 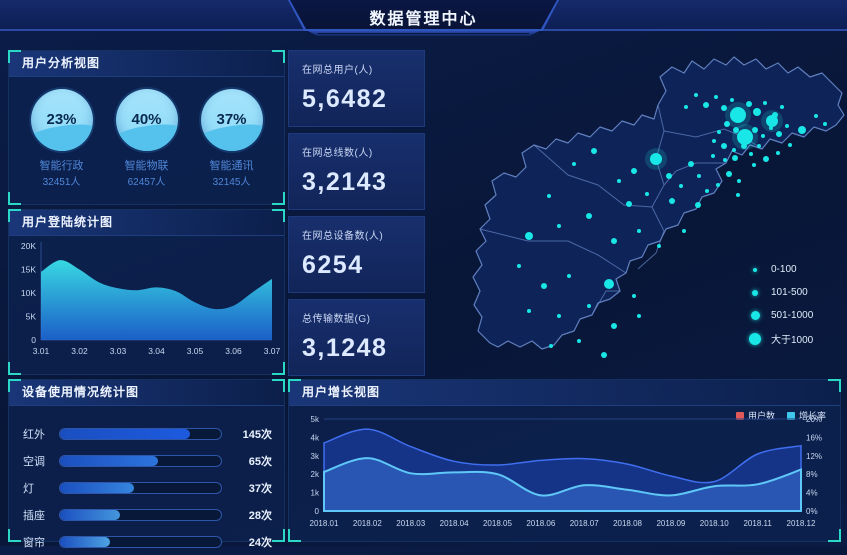 I want to click on usage-bar-value: 24次, so click(x=260, y=542).